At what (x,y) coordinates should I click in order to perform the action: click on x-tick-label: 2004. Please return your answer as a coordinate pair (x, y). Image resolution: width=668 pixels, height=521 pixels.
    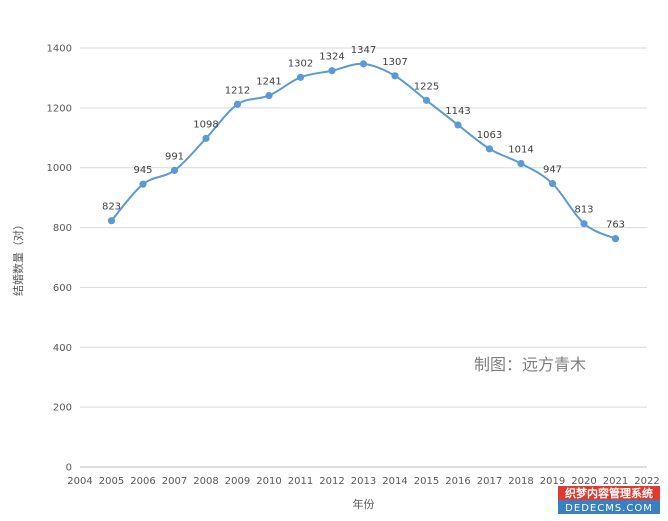
    Looking at the image, I should click on (79, 481).